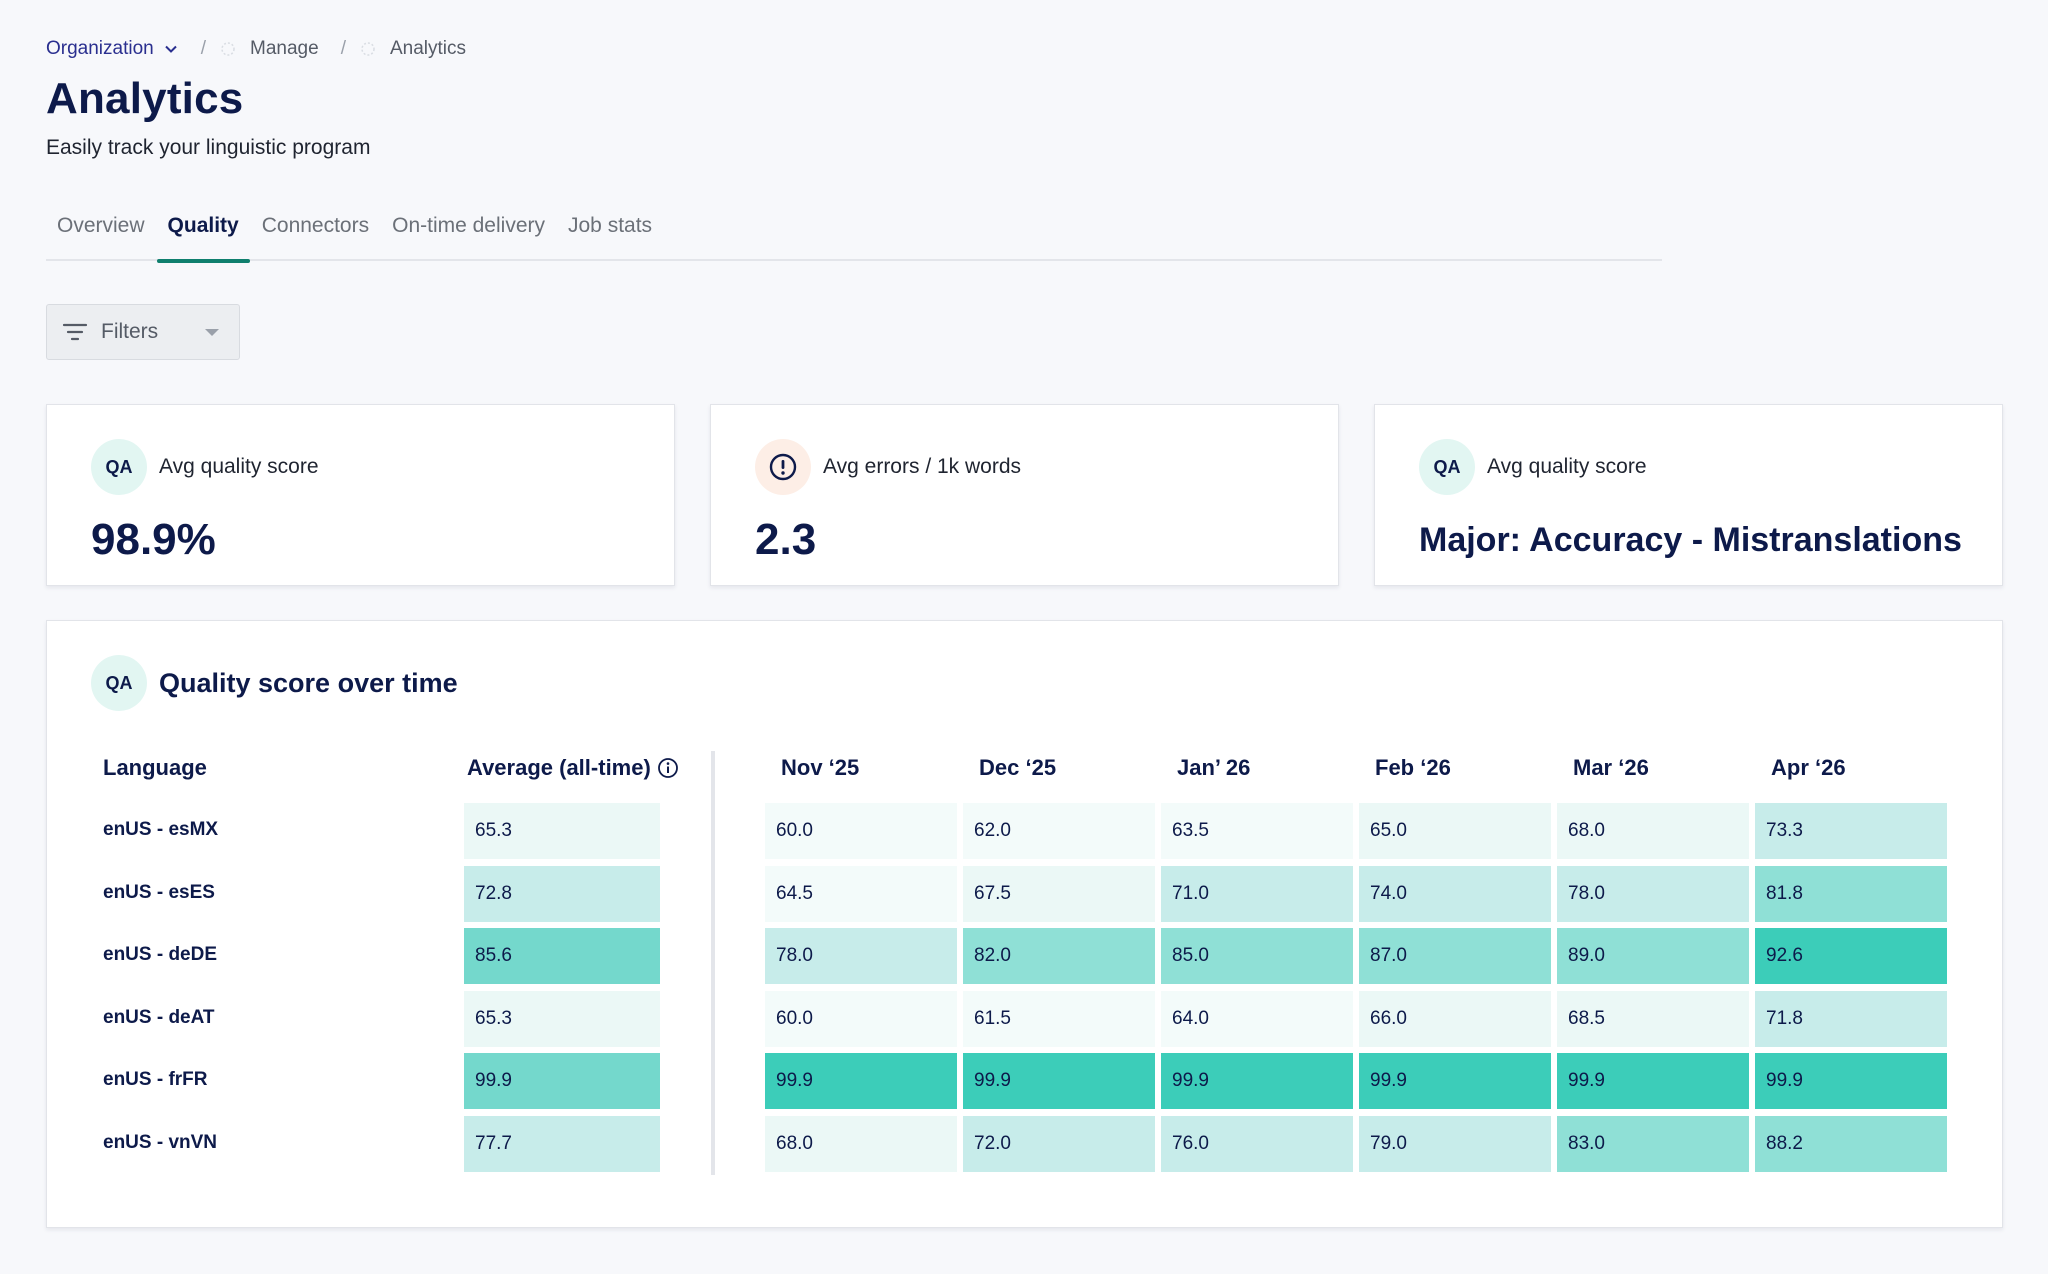  I want to click on monthly-score-cell: 64.0, so click(1257, 1018).